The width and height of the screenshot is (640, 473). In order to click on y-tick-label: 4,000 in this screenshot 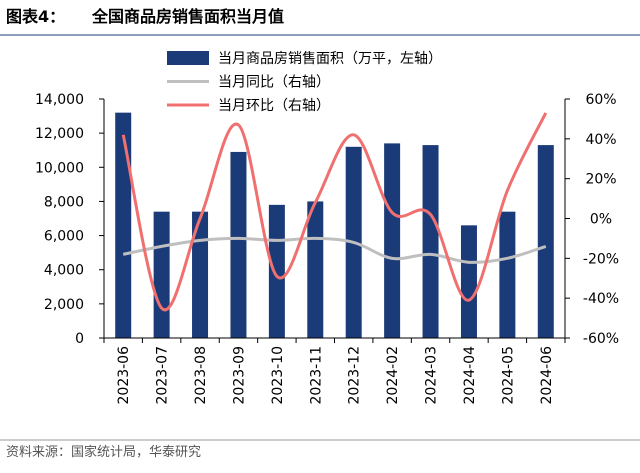, I will do `click(64, 271)`.